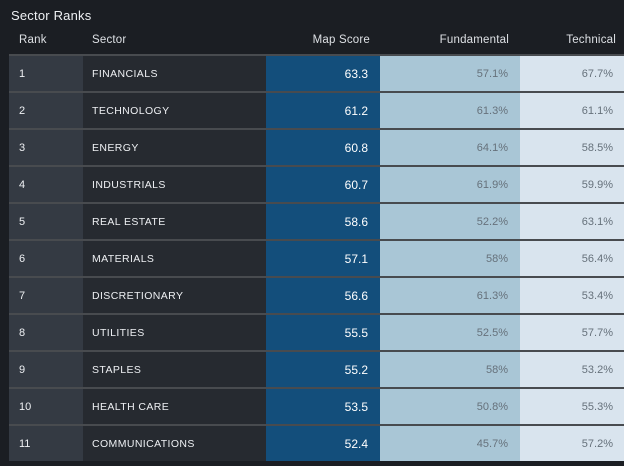 Image resolution: width=624 pixels, height=466 pixels. What do you see at coordinates (572, 184) in the screenshot?
I see `technical-cell: 59.9%` at bounding box center [572, 184].